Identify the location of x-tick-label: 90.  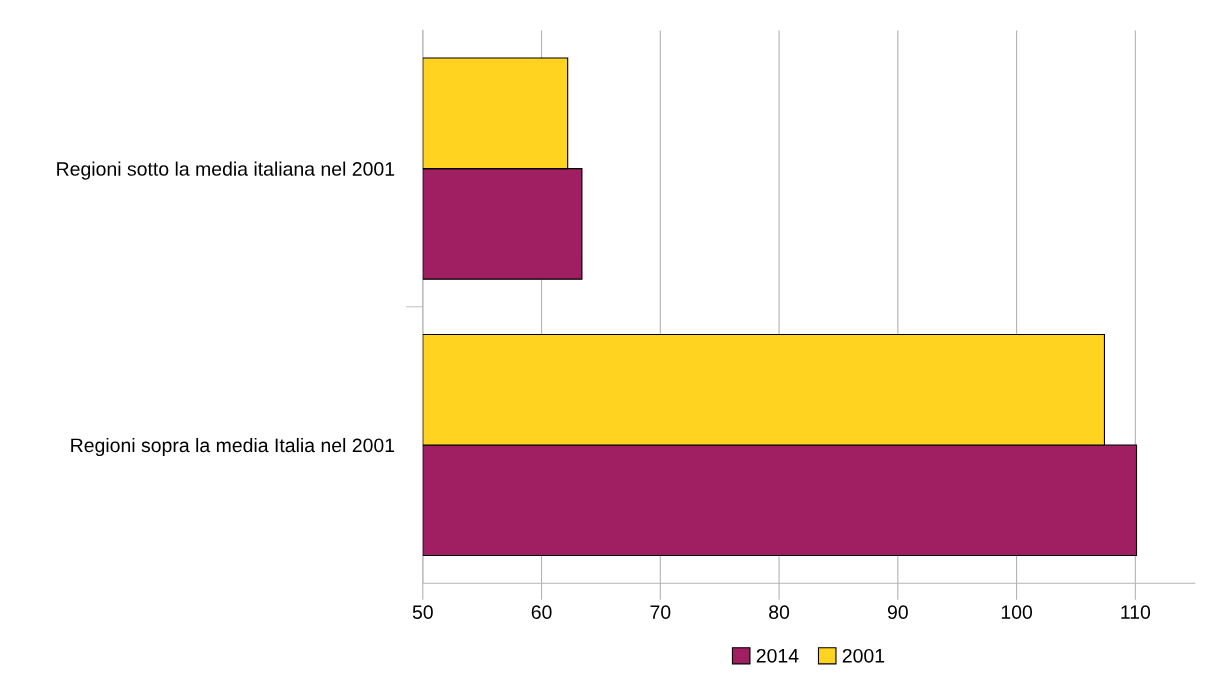
(897, 612).